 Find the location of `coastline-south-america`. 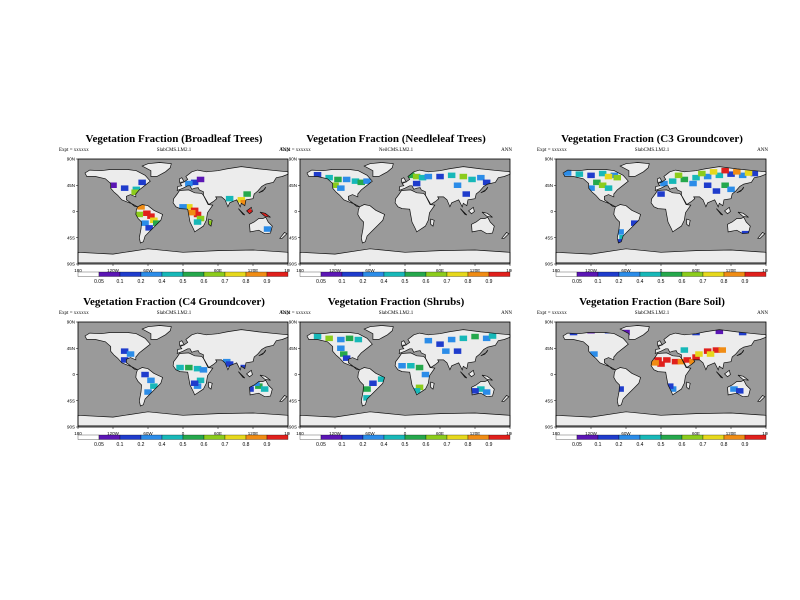

coastline-south-america is located at coordinates (149, 224).